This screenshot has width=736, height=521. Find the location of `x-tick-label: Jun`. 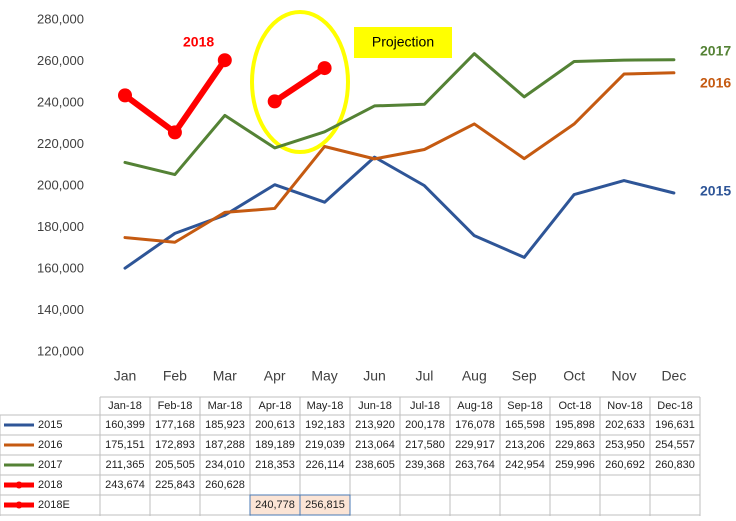

x-tick-label: Jun is located at coordinates (374, 376).